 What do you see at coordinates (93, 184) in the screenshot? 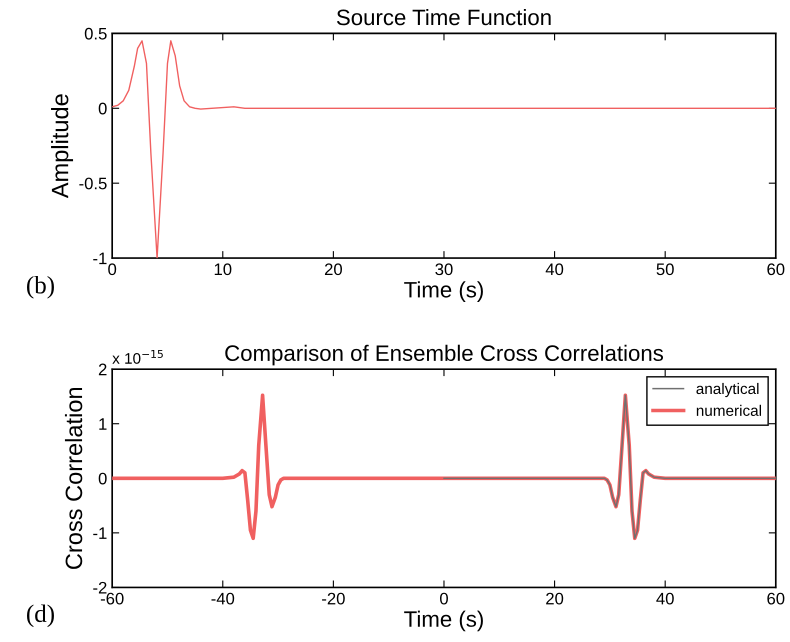
I see `y-tick-label: -0.5` at bounding box center [93, 184].